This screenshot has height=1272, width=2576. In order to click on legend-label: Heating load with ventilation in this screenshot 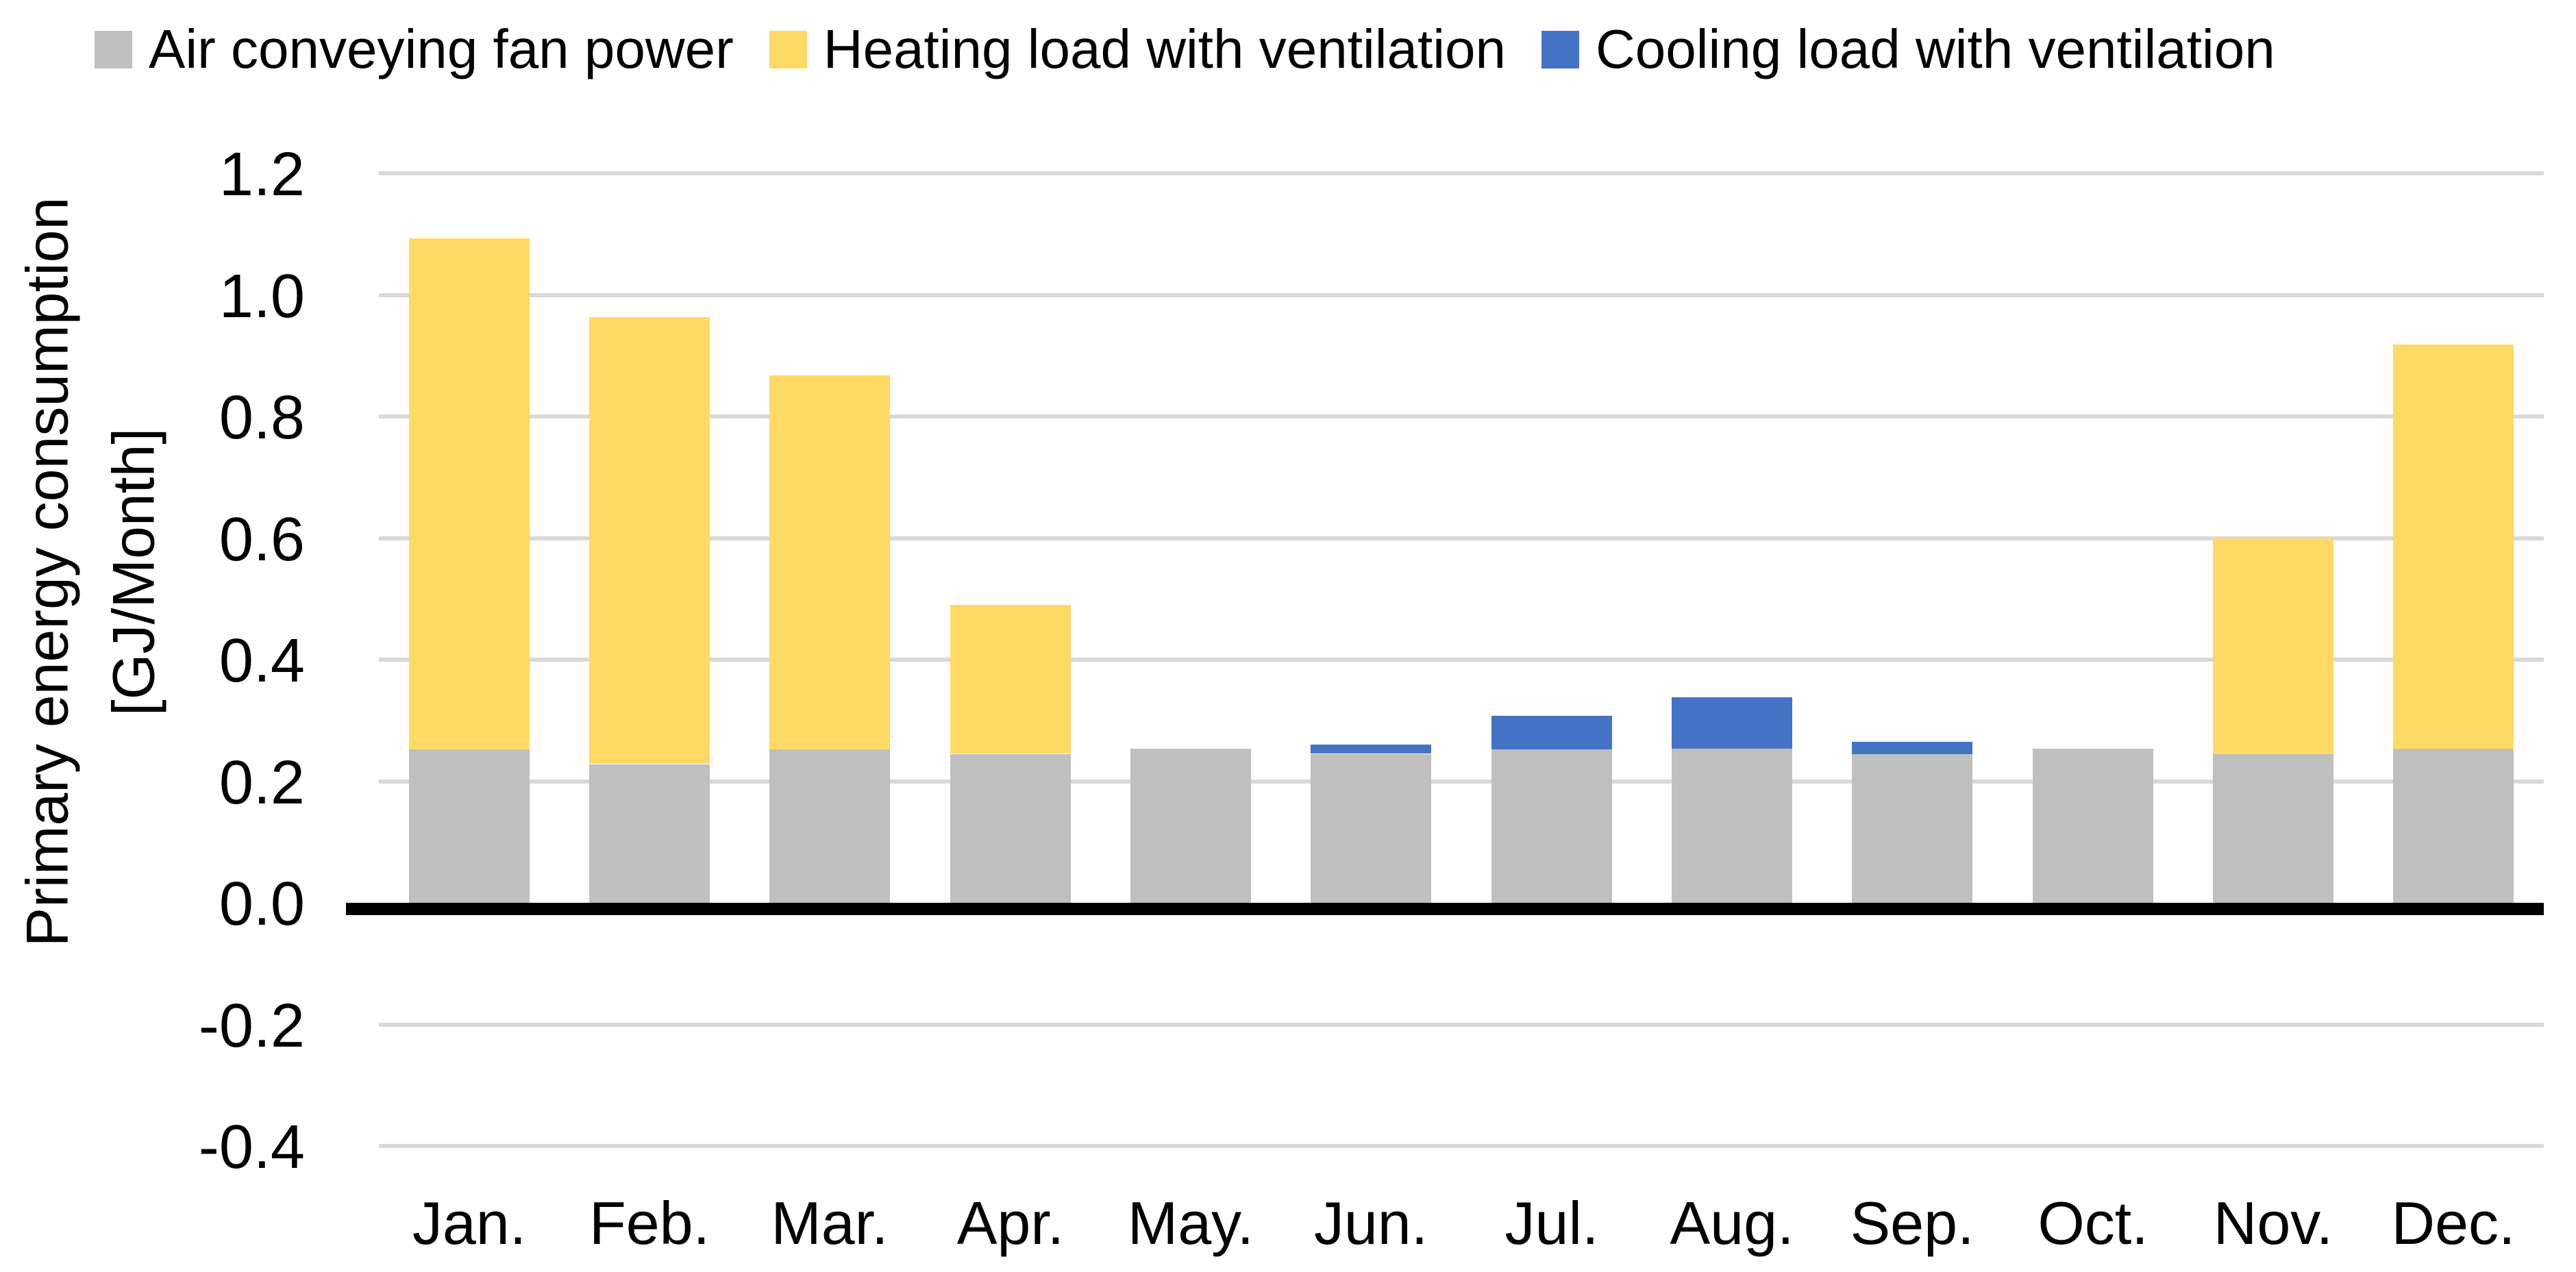, I will do `click(1164, 48)`.